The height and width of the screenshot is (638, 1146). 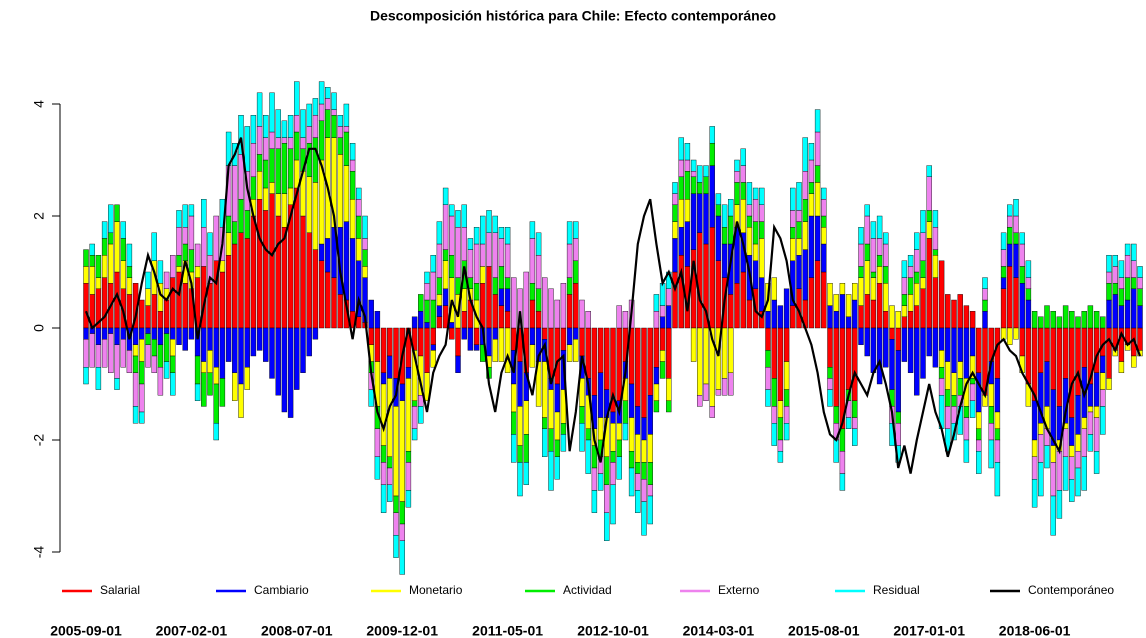 What do you see at coordinates (739, 590) in the screenshot?
I see `legend-label: Externo` at bounding box center [739, 590].